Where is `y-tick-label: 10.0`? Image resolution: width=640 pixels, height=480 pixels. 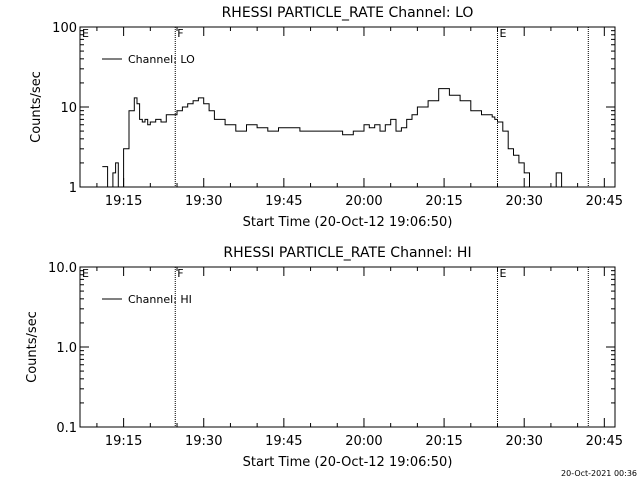 y-tick-label: 10.0 is located at coordinates (62, 268).